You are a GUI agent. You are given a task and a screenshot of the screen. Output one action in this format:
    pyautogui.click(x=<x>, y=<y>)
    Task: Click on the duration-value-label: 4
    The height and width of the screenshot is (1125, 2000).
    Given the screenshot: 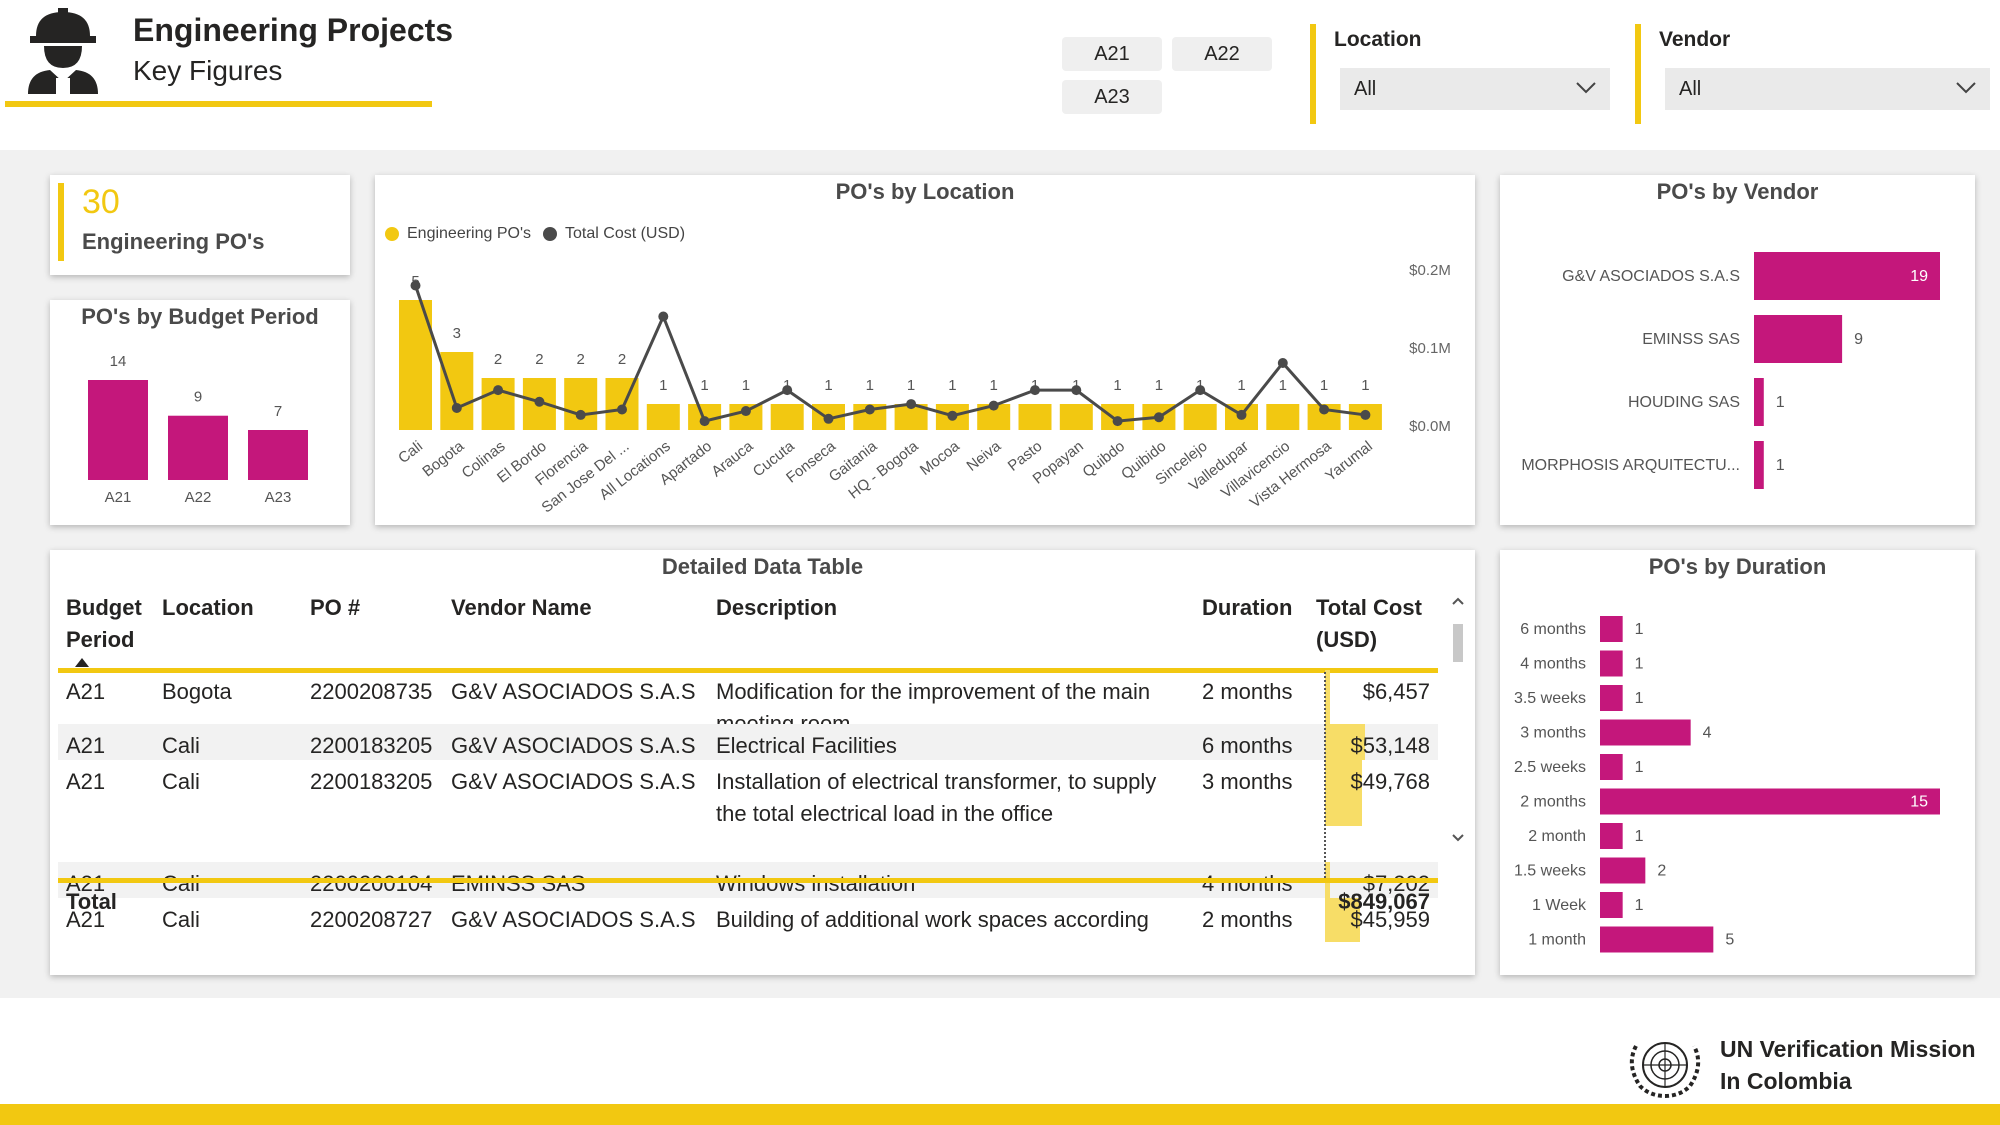 What is the action you would take?
    pyautogui.click(x=1707, y=733)
    